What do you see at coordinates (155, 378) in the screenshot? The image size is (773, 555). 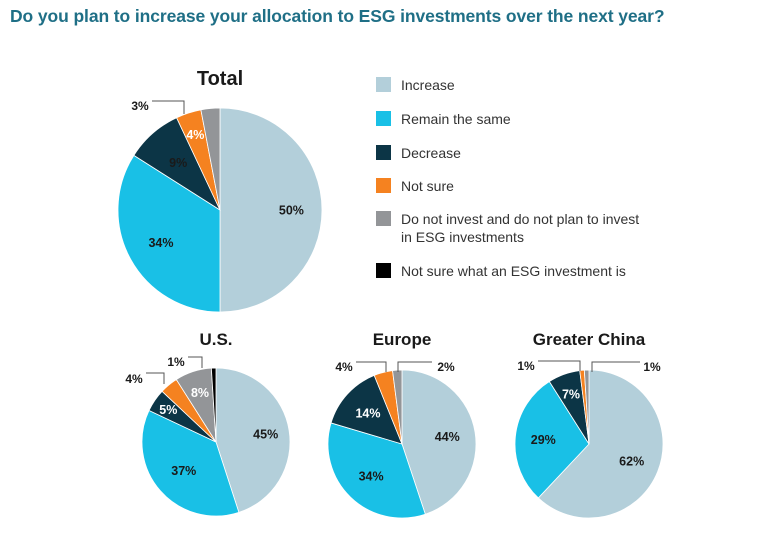 I see `callout-line-us-not-sure` at bounding box center [155, 378].